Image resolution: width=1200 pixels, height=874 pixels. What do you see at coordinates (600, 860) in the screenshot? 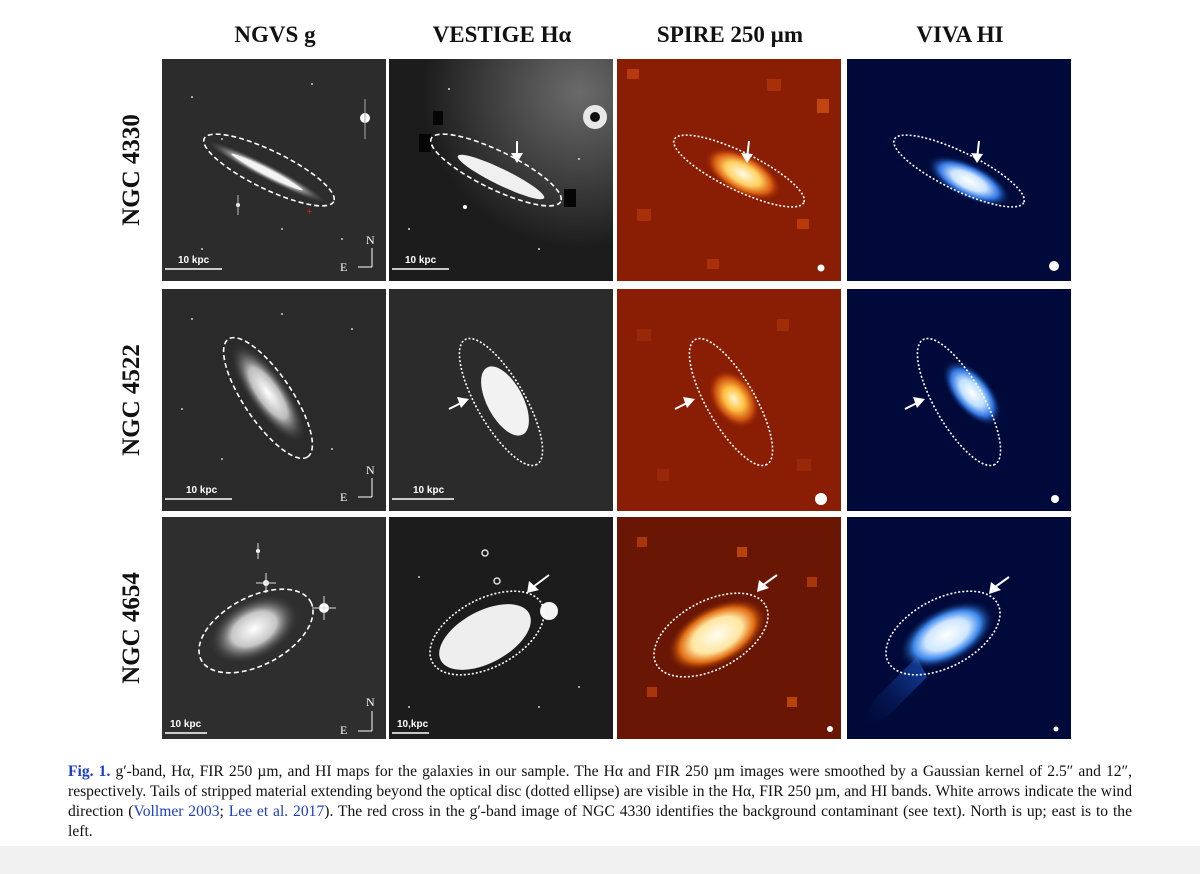
I see `page-bottom-strip` at bounding box center [600, 860].